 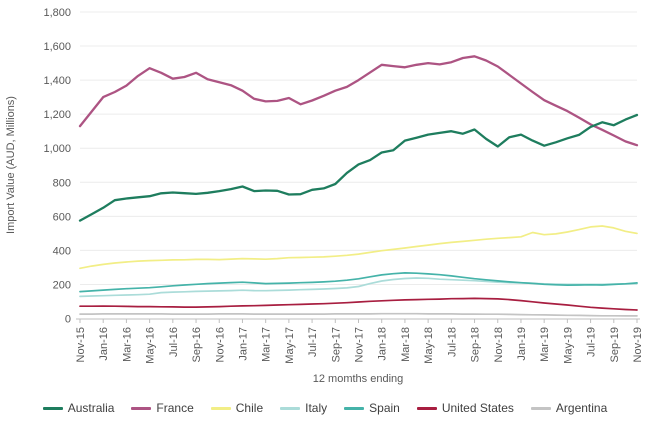 What do you see at coordinates (220, 344) in the screenshot?
I see `x-tick-label: Nov-16` at bounding box center [220, 344].